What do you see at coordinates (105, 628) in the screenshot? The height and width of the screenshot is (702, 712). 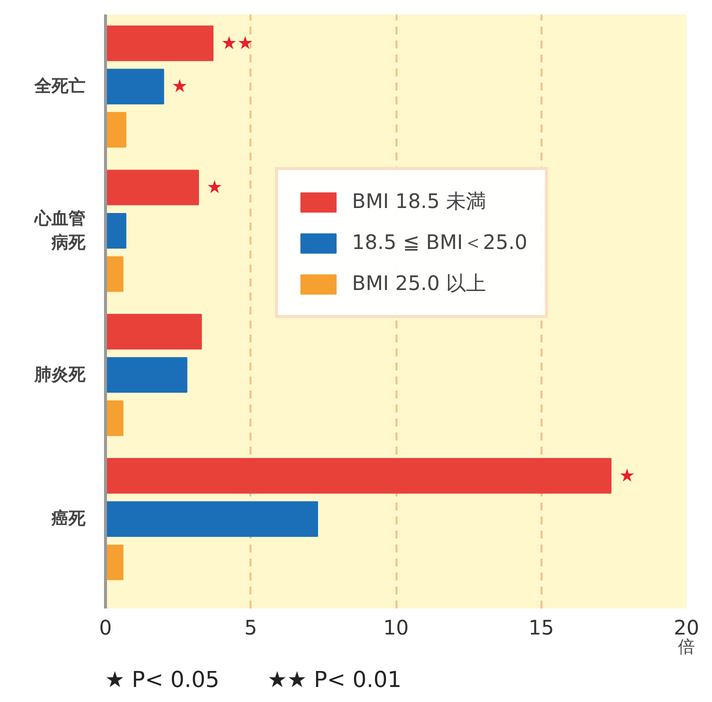 I see `x-tick-label: 0` at bounding box center [105, 628].